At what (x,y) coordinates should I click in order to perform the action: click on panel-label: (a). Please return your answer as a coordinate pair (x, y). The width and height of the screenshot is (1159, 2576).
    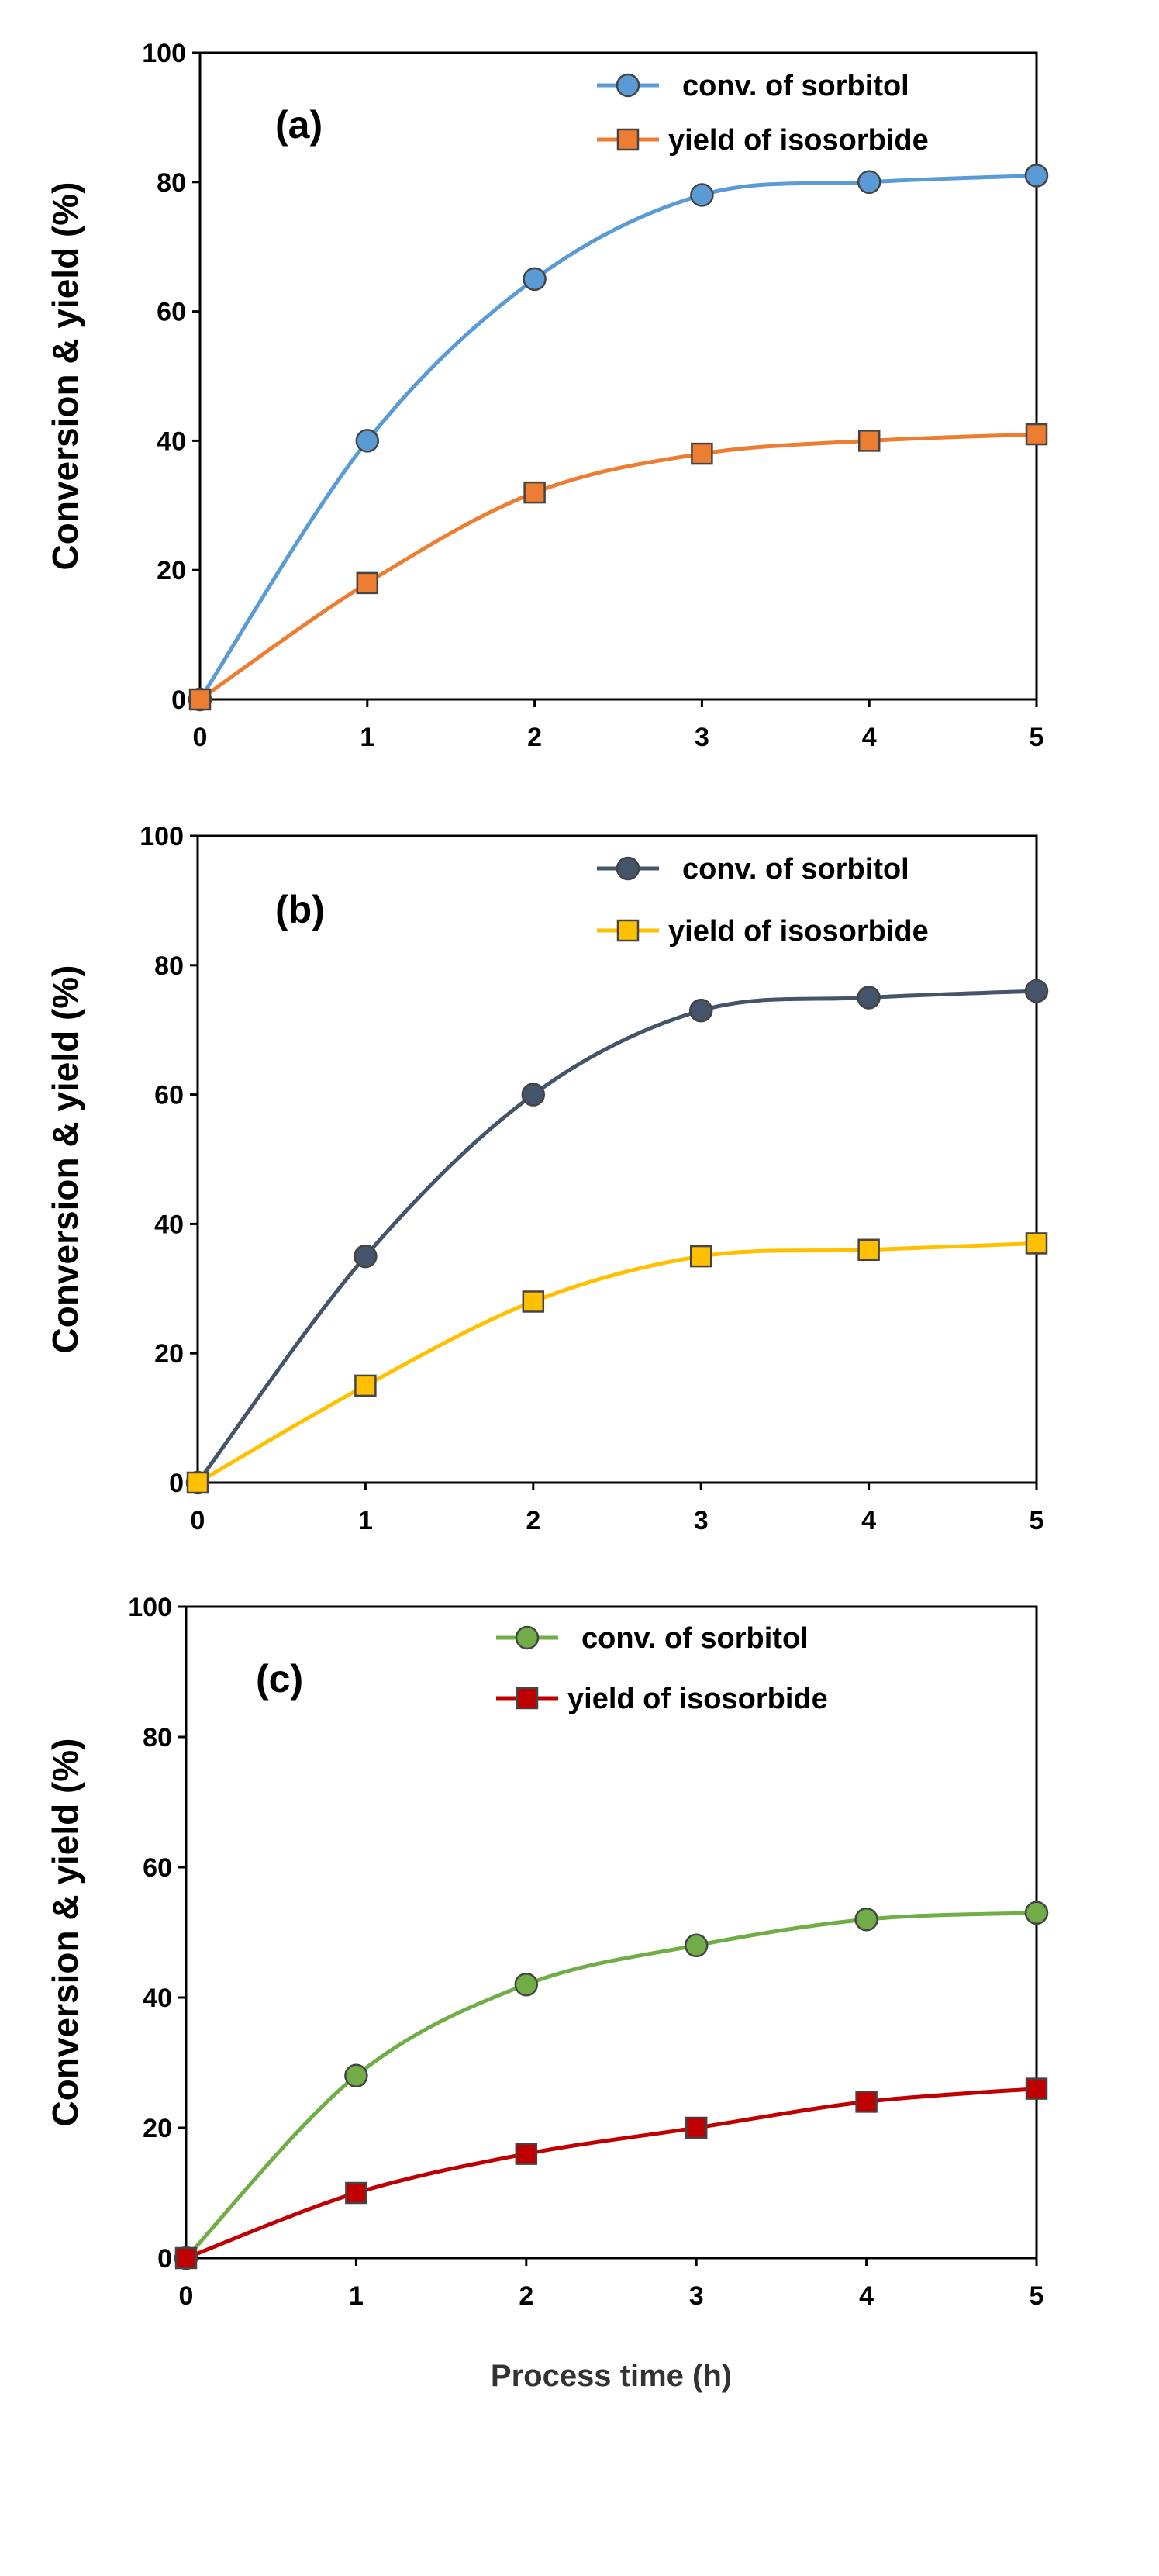
    Looking at the image, I should click on (299, 125).